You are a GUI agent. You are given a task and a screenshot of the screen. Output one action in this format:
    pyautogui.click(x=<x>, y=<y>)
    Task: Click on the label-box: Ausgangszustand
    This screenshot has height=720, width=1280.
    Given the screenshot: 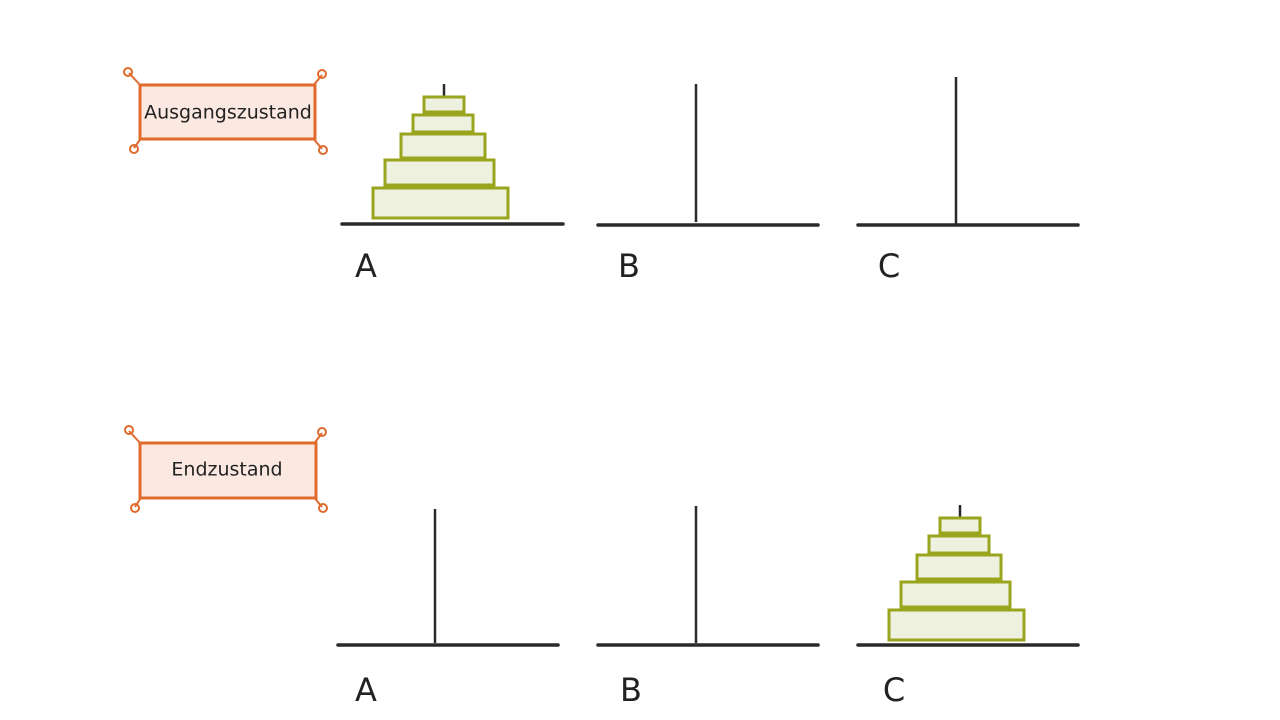 What is the action you would take?
    pyautogui.click(x=225, y=111)
    